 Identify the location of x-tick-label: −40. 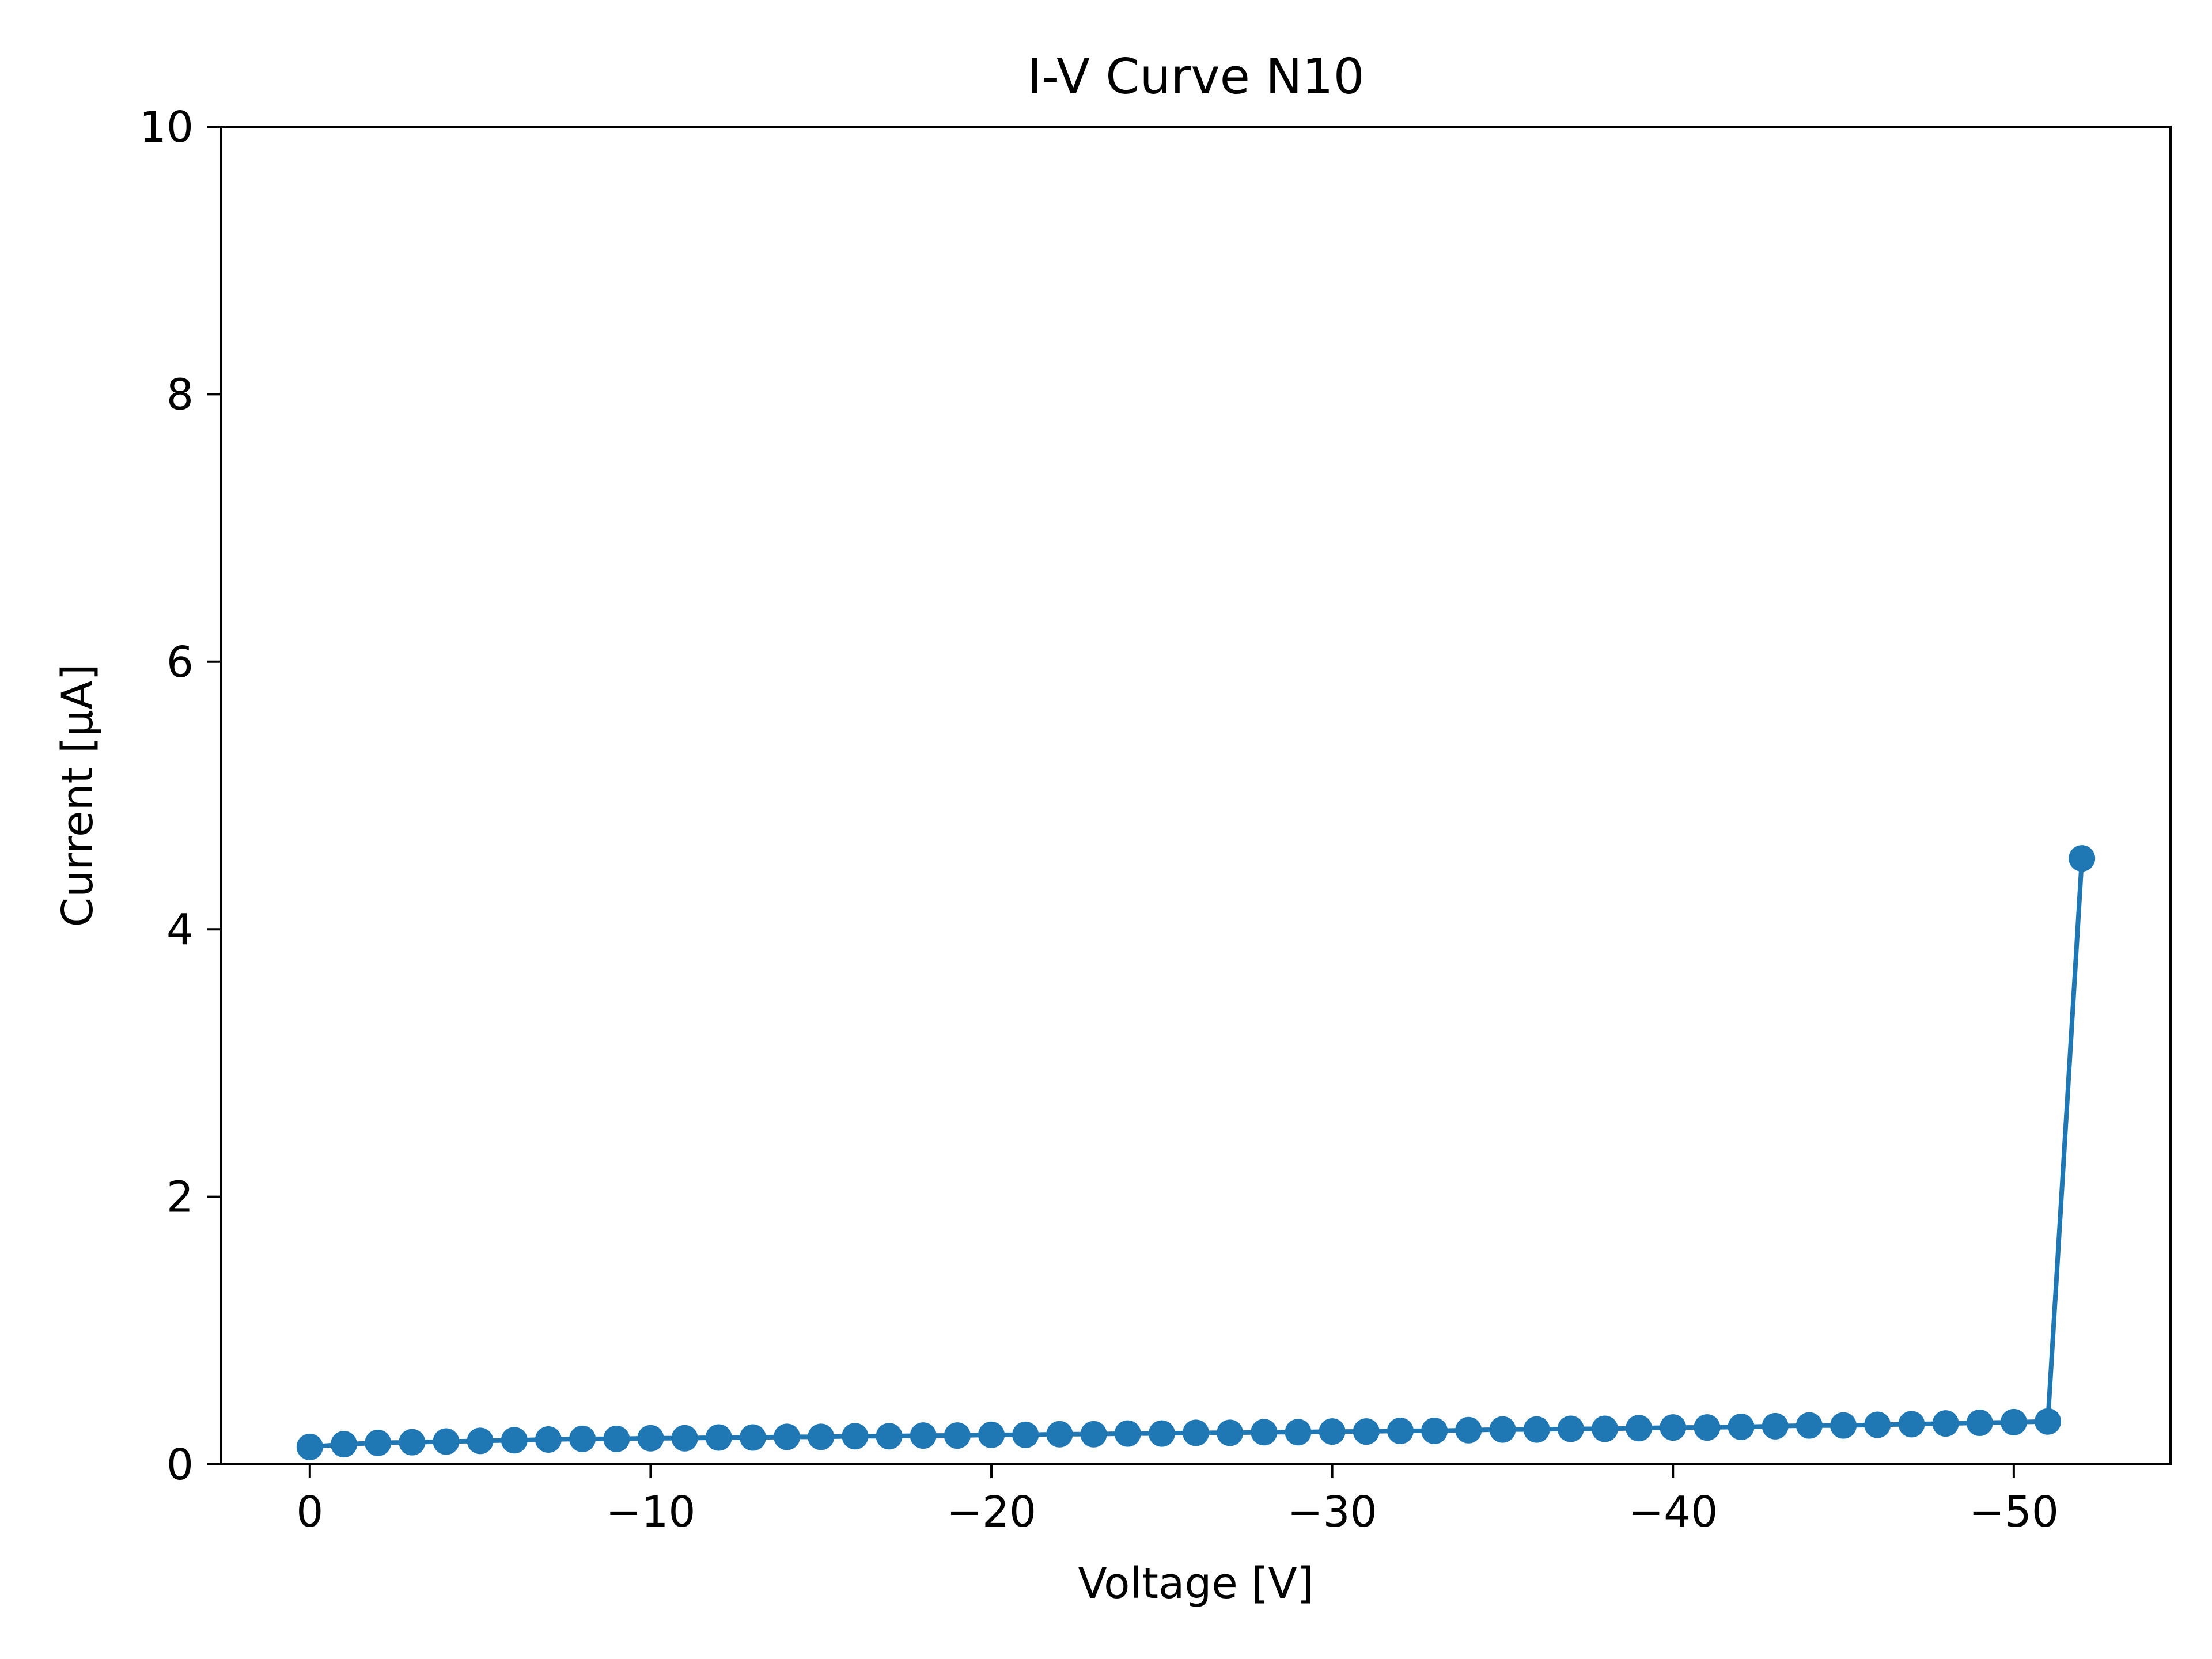
(1673, 1512).